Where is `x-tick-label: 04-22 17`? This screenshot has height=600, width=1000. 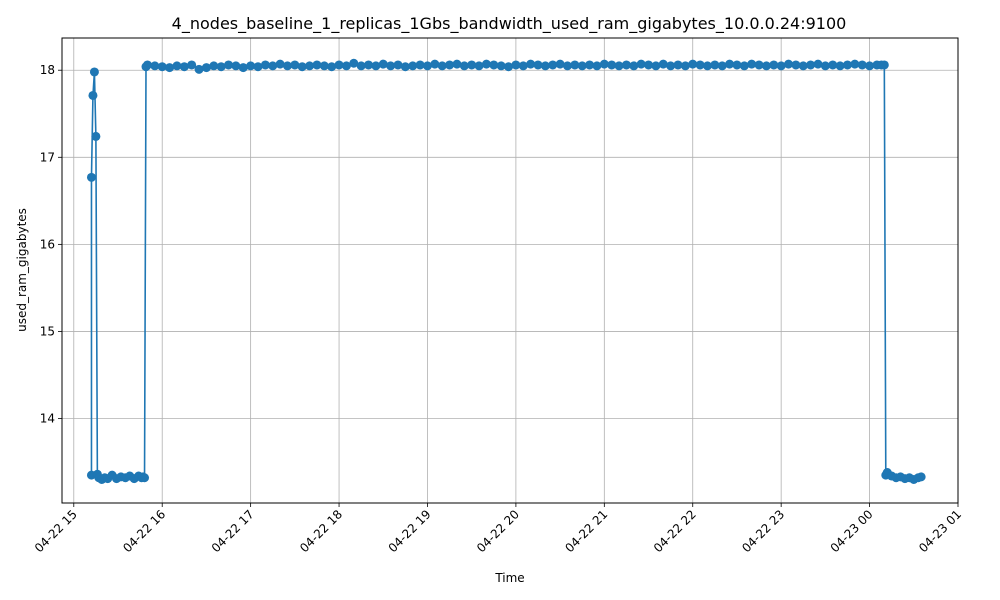
x-tick-label: 04-22 17 is located at coordinates (233, 531).